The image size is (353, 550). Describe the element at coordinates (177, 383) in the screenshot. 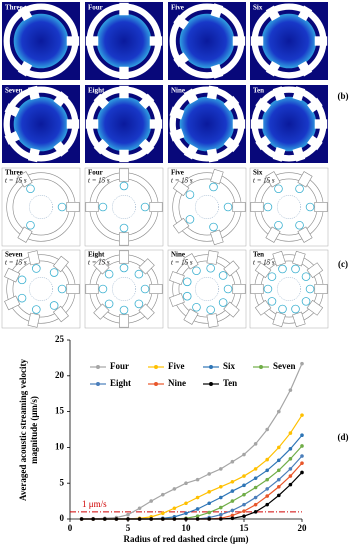

I see `legend-label: Nine` at that location.